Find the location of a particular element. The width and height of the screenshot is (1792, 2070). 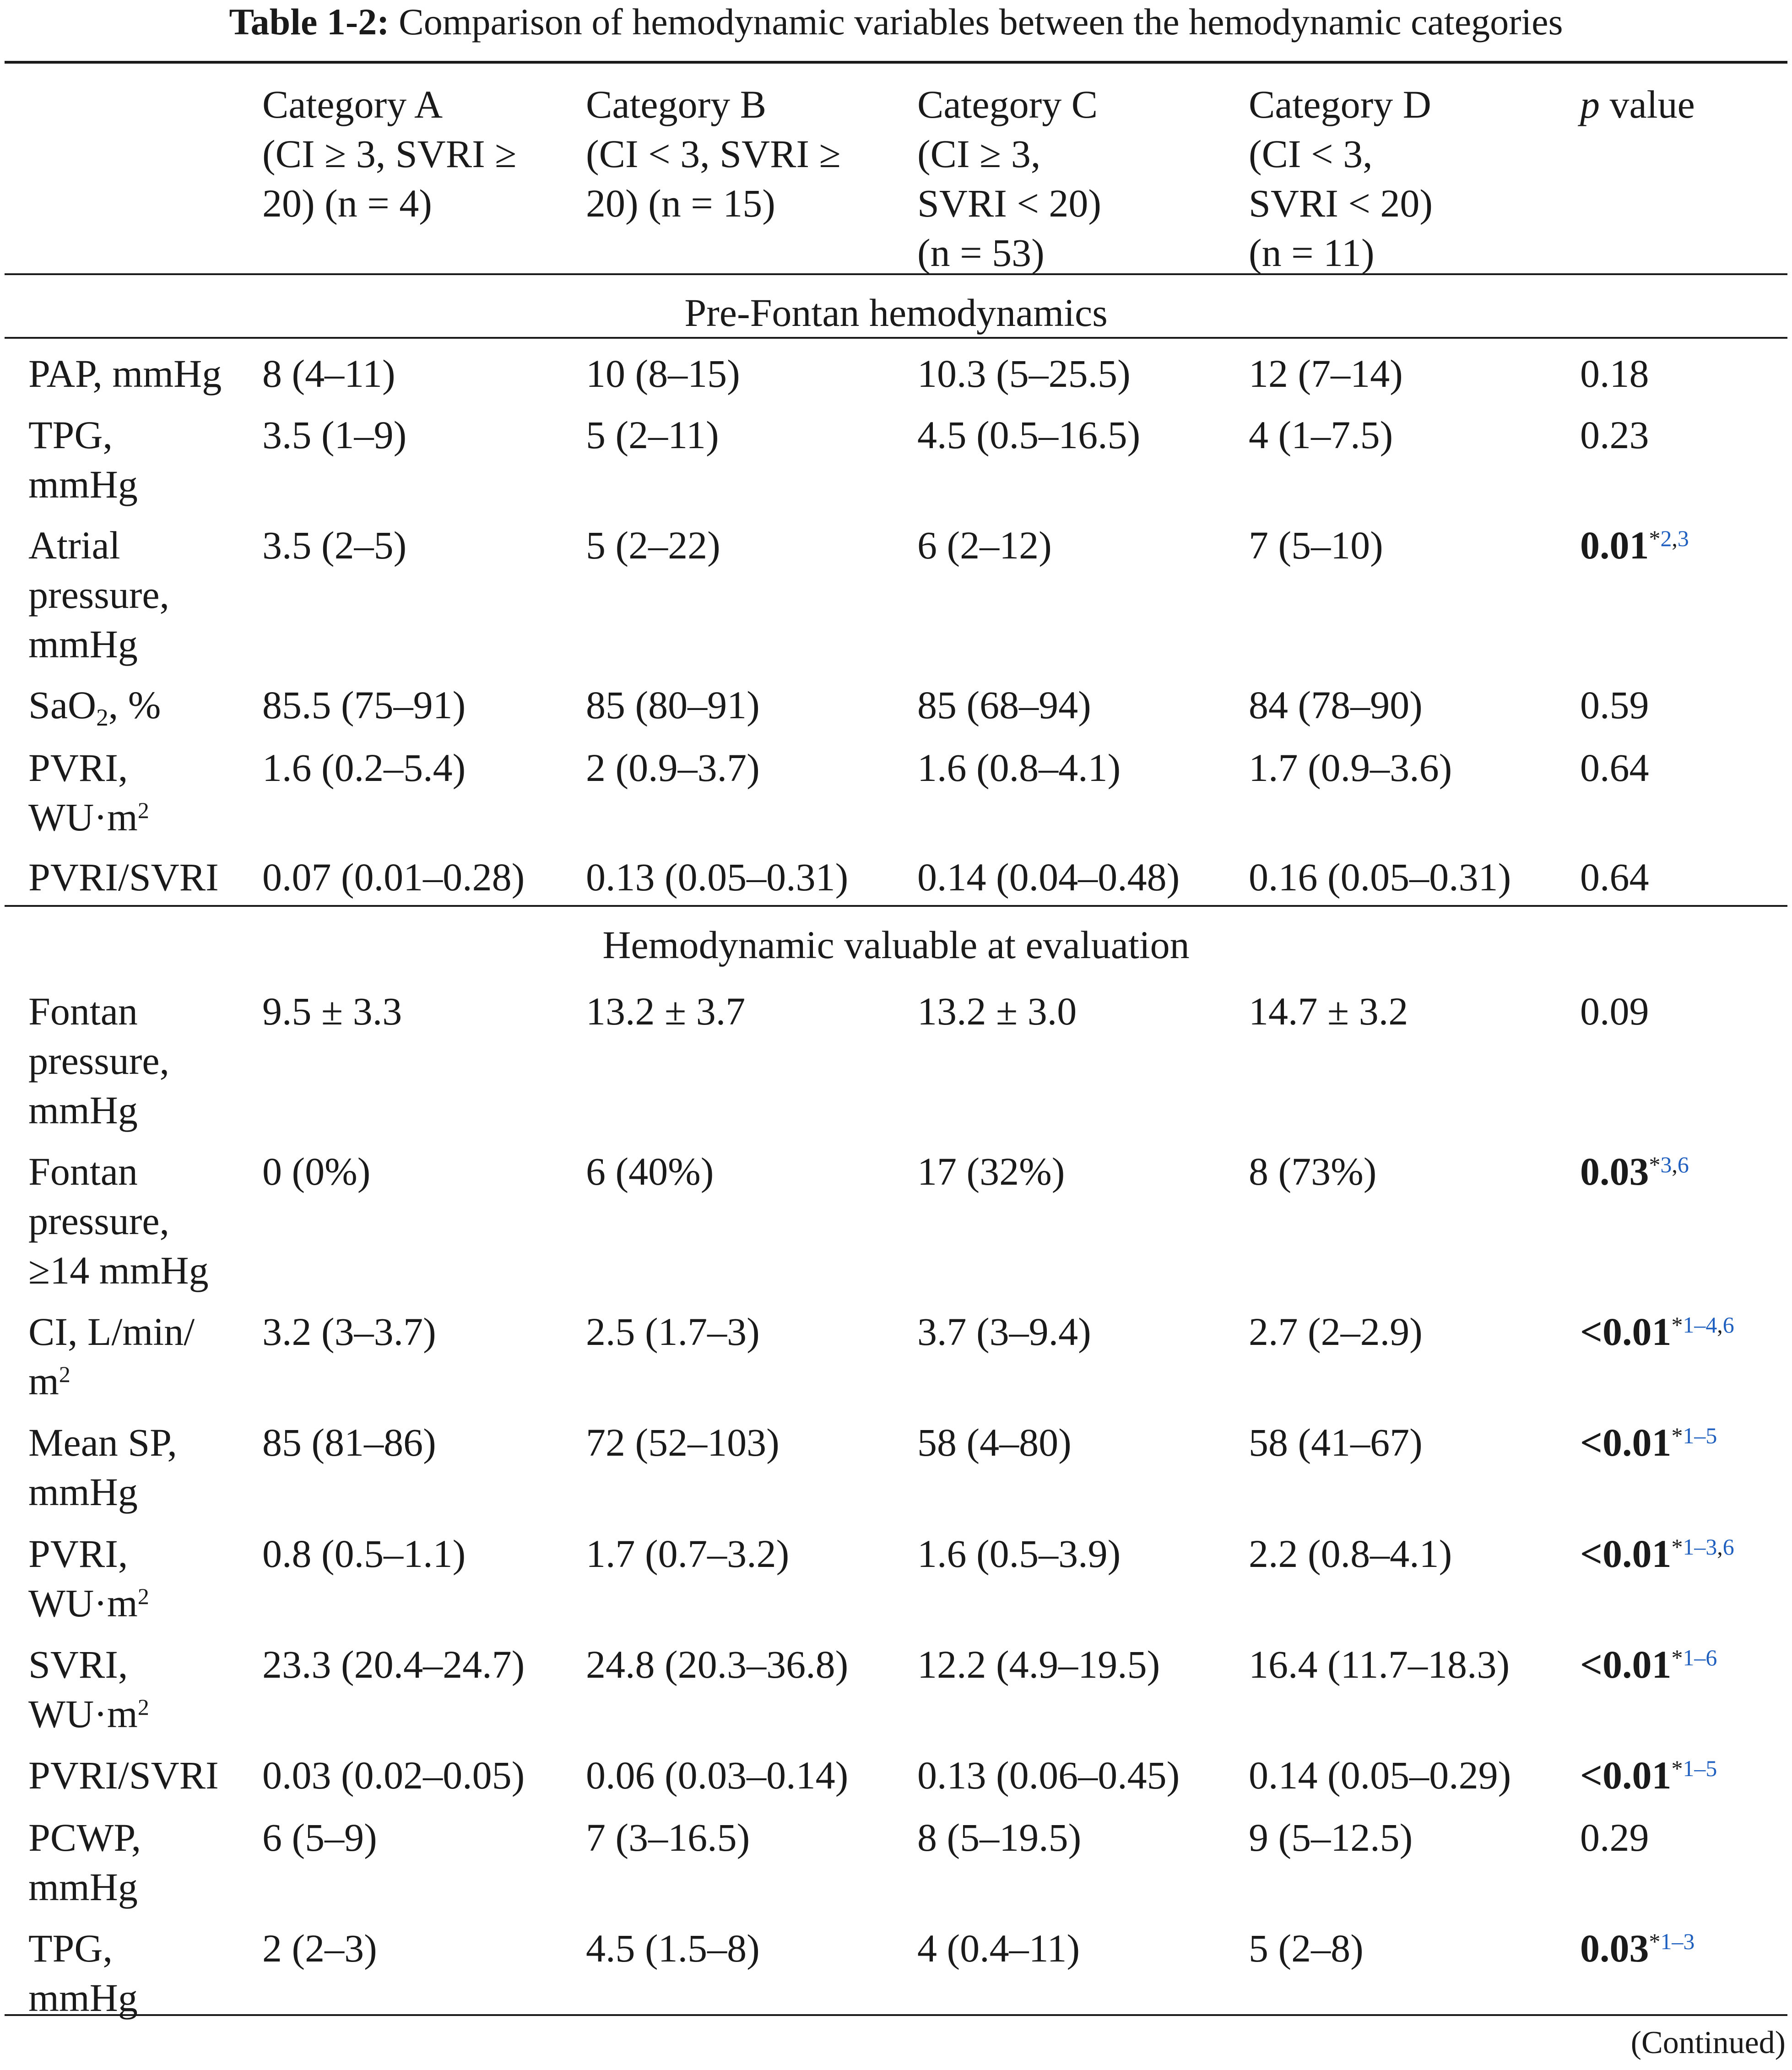

value-cell: 5 (2–22) is located at coordinates (653, 545).